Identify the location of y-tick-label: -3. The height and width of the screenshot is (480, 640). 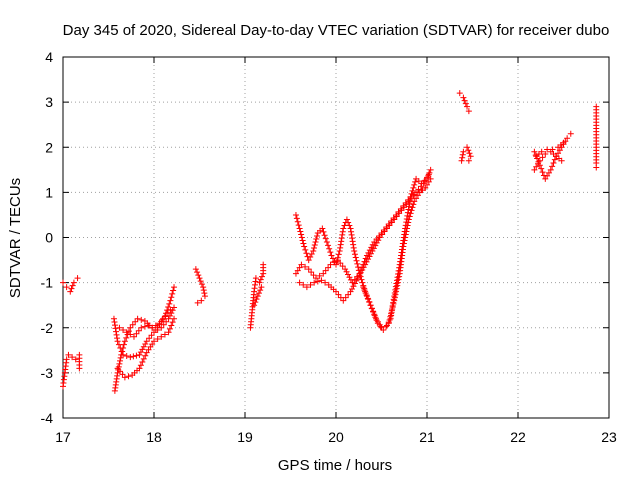
(47, 373).